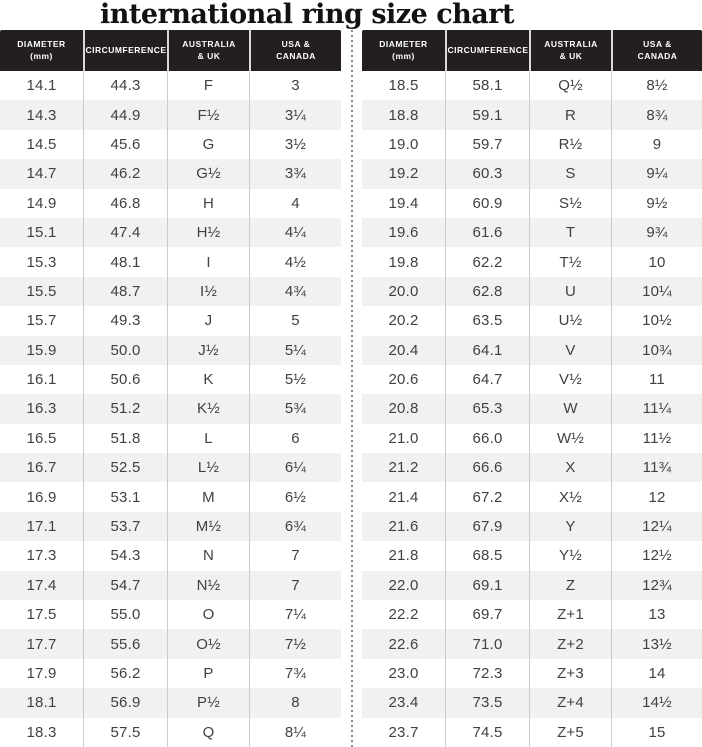 The height and width of the screenshot is (747, 702). I want to click on table-cell: R, so click(570, 115).